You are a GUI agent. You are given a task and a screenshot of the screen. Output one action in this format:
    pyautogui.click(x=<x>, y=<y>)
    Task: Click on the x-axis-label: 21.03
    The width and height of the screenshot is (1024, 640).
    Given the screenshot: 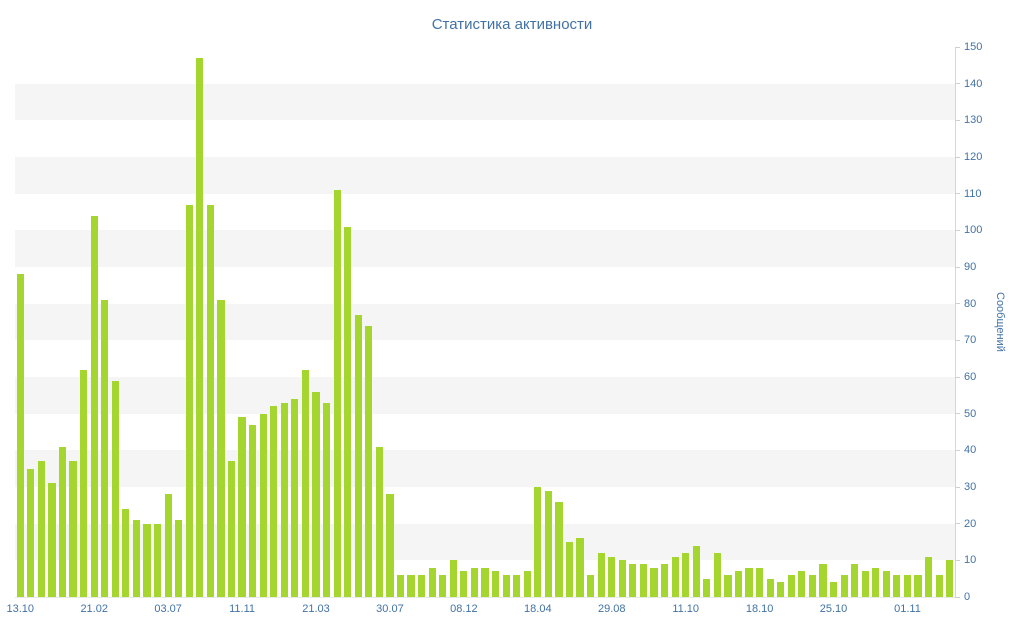 What is the action you would take?
    pyautogui.click(x=316, y=609)
    